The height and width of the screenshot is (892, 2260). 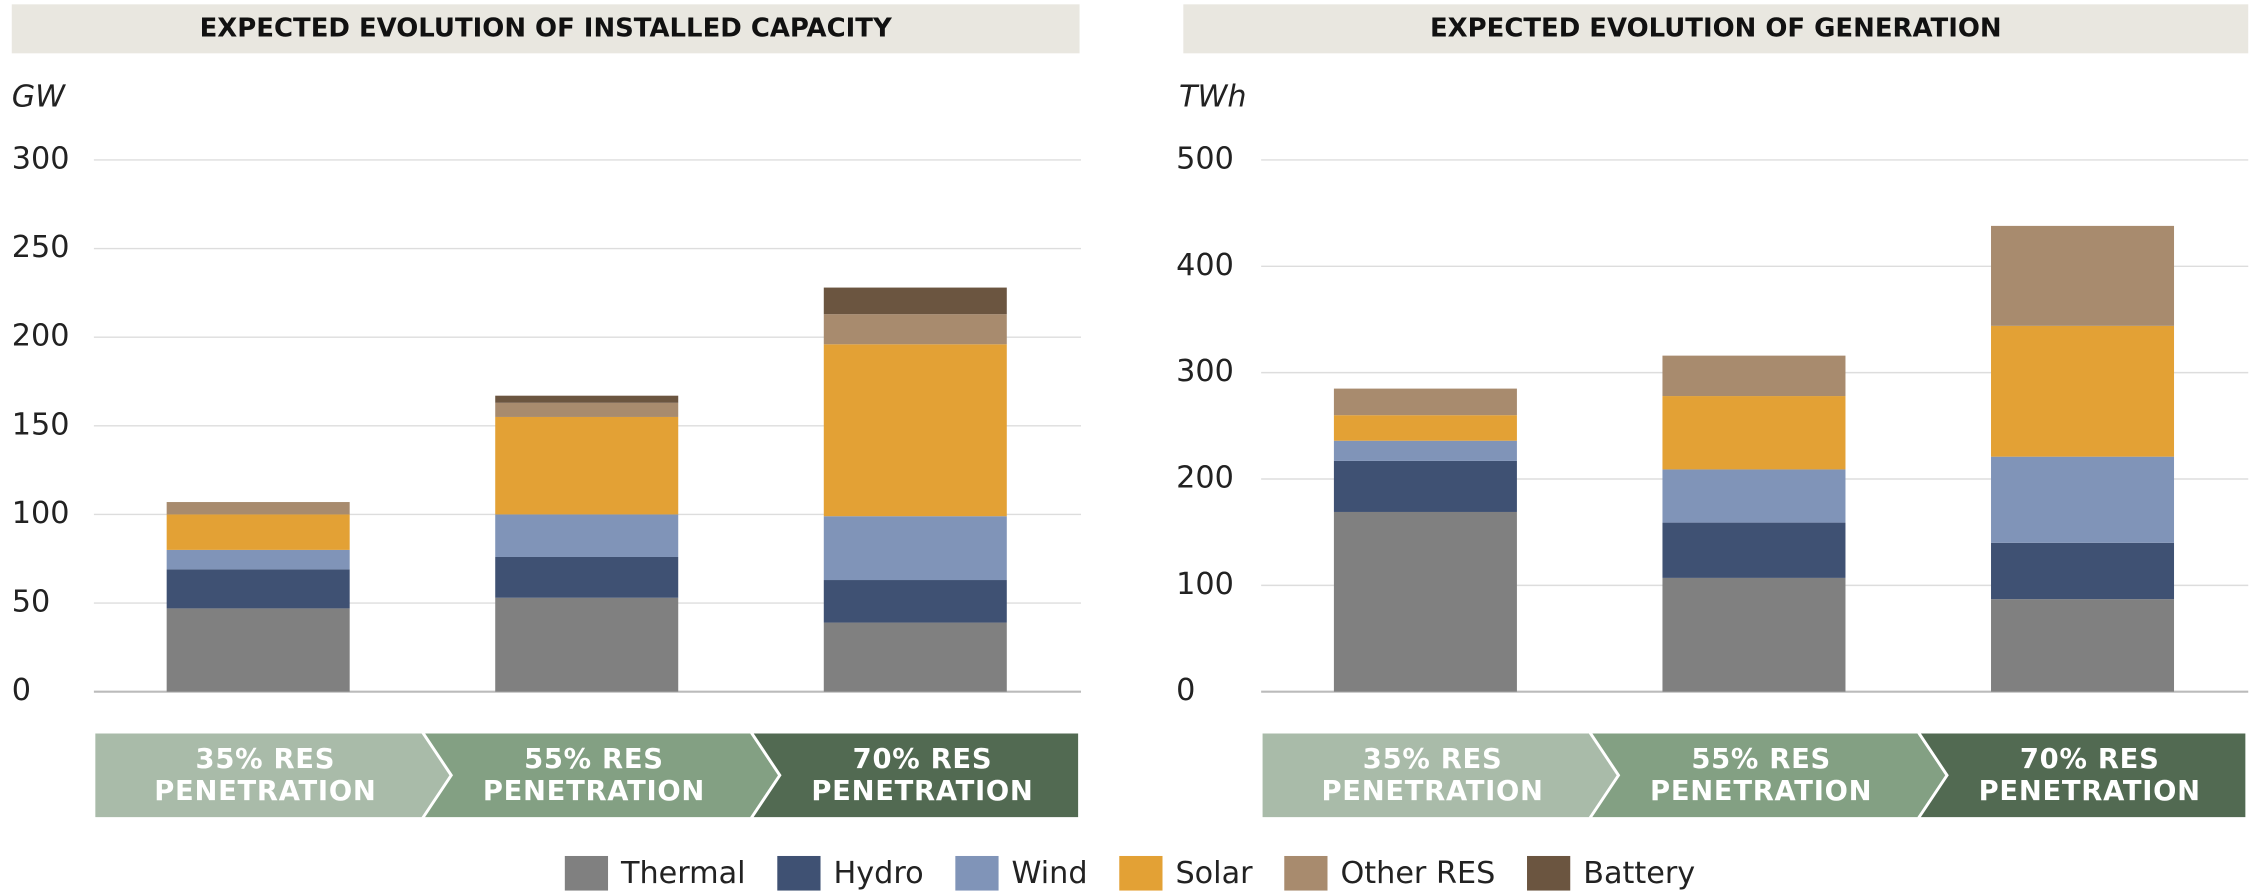 What do you see at coordinates (878, 873) in the screenshot?
I see `legend-label: Hydro` at bounding box center [878, 873].